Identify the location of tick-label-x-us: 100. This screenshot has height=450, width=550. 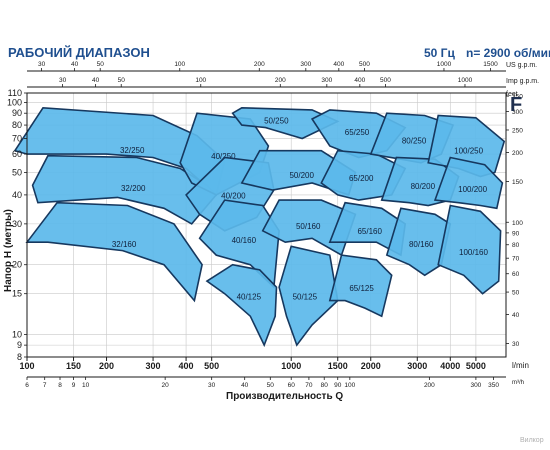
(179, 64).